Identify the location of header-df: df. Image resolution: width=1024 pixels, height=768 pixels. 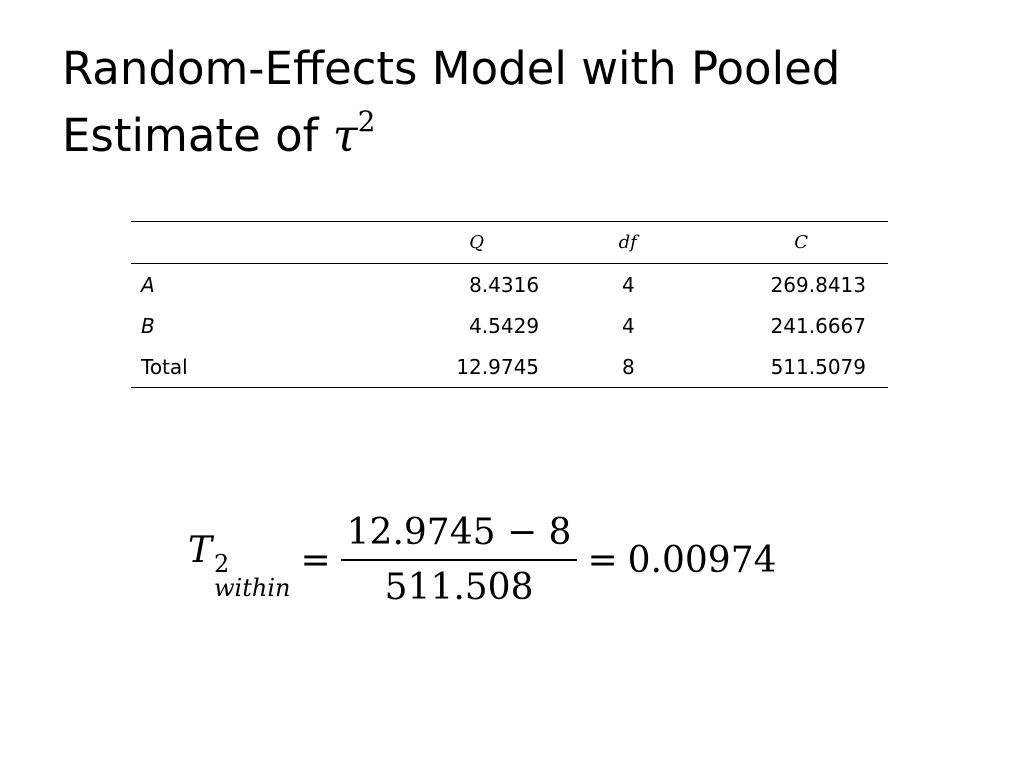
(627, 242).